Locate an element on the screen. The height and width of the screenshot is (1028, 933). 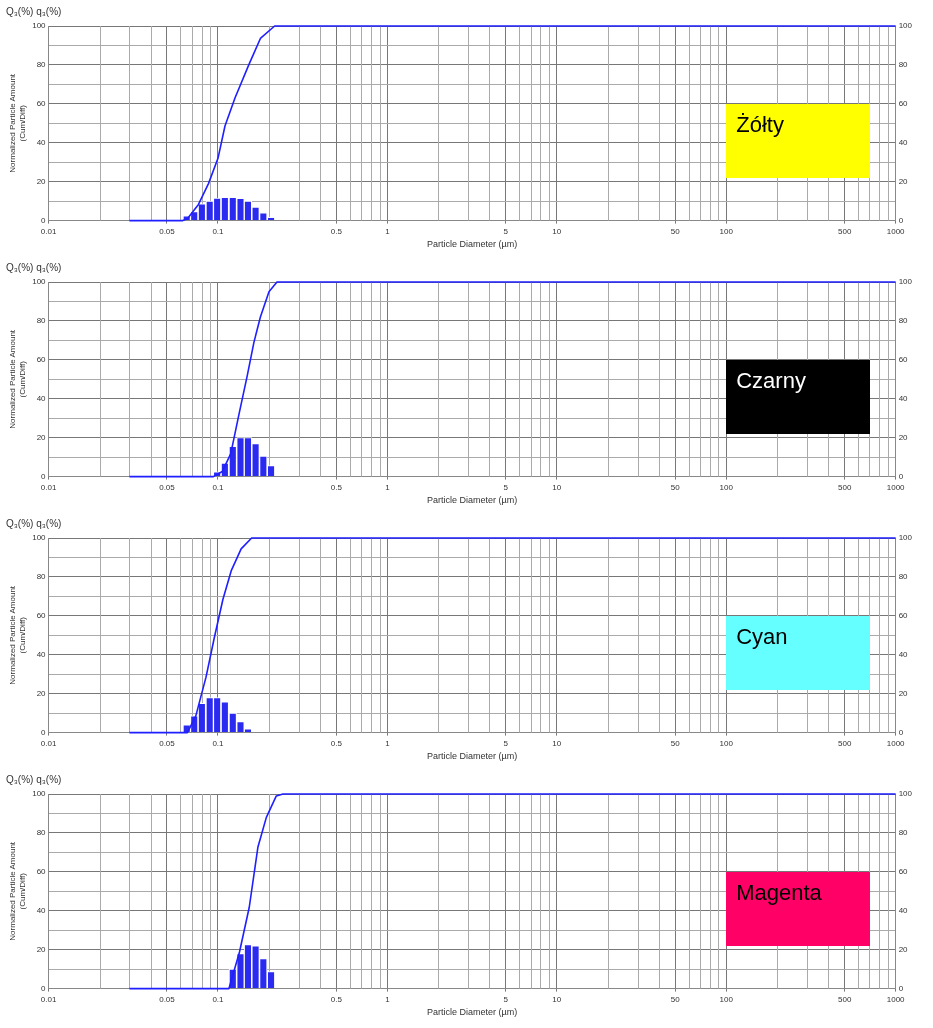
label-box: Cyan is located at coordinates (798, 652).